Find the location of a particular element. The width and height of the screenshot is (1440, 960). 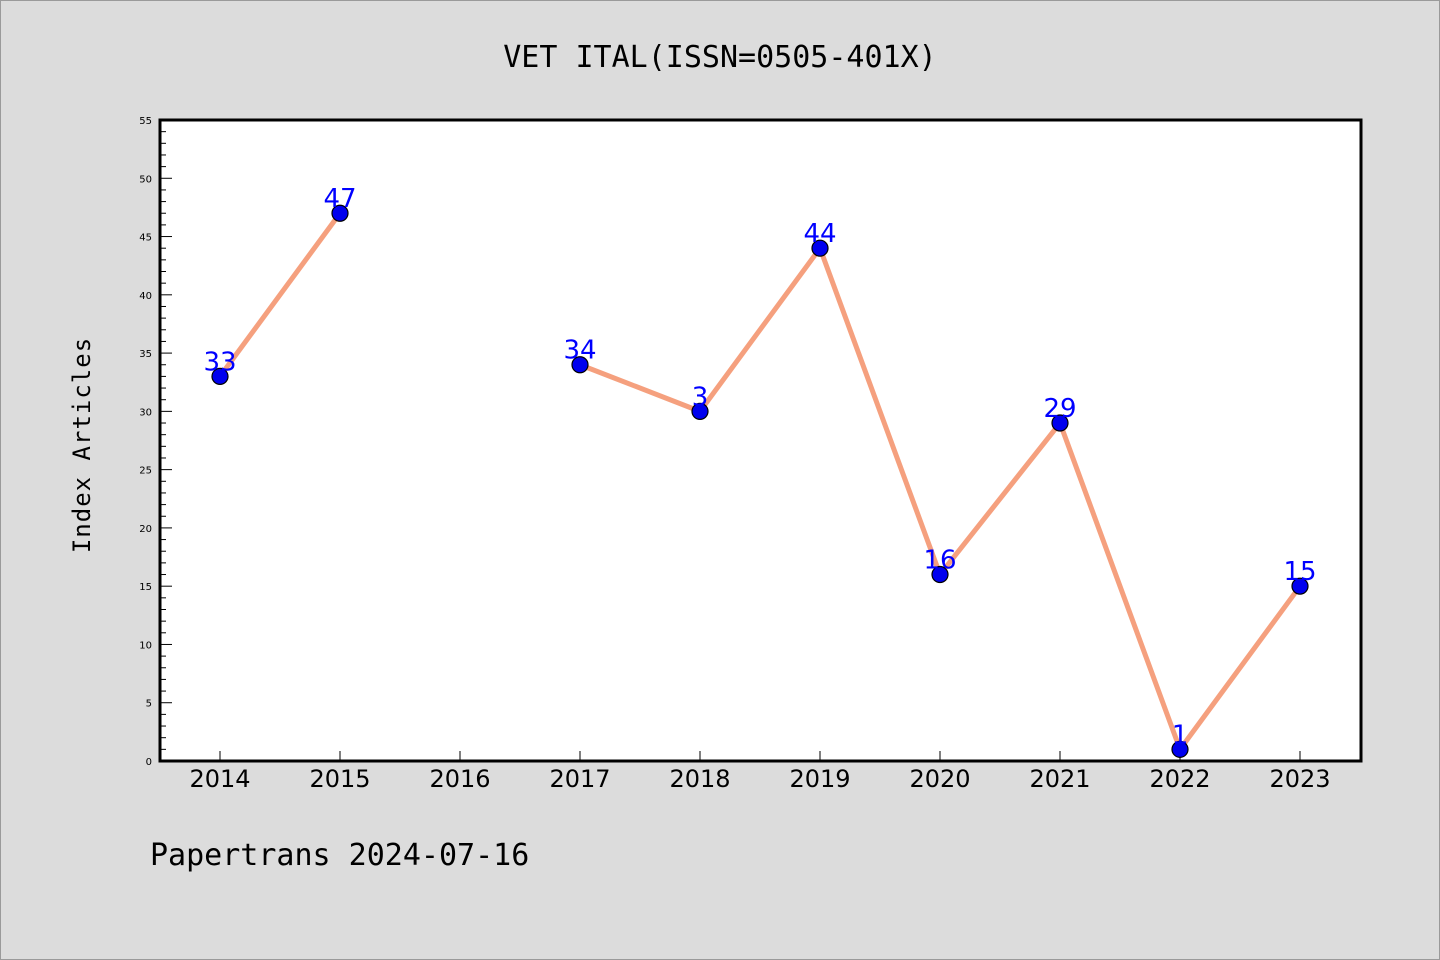

x-tick-label: 2014 is located at coordinates (219, 779).